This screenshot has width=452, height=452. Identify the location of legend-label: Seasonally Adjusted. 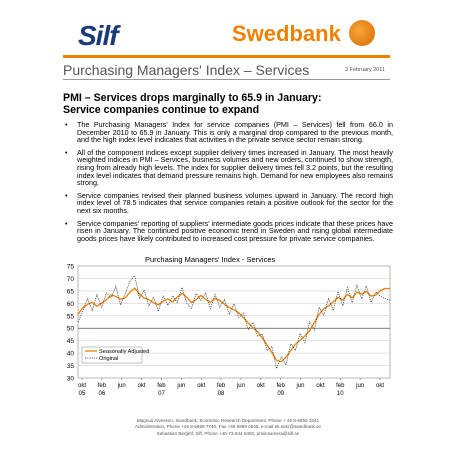
(124, 352).